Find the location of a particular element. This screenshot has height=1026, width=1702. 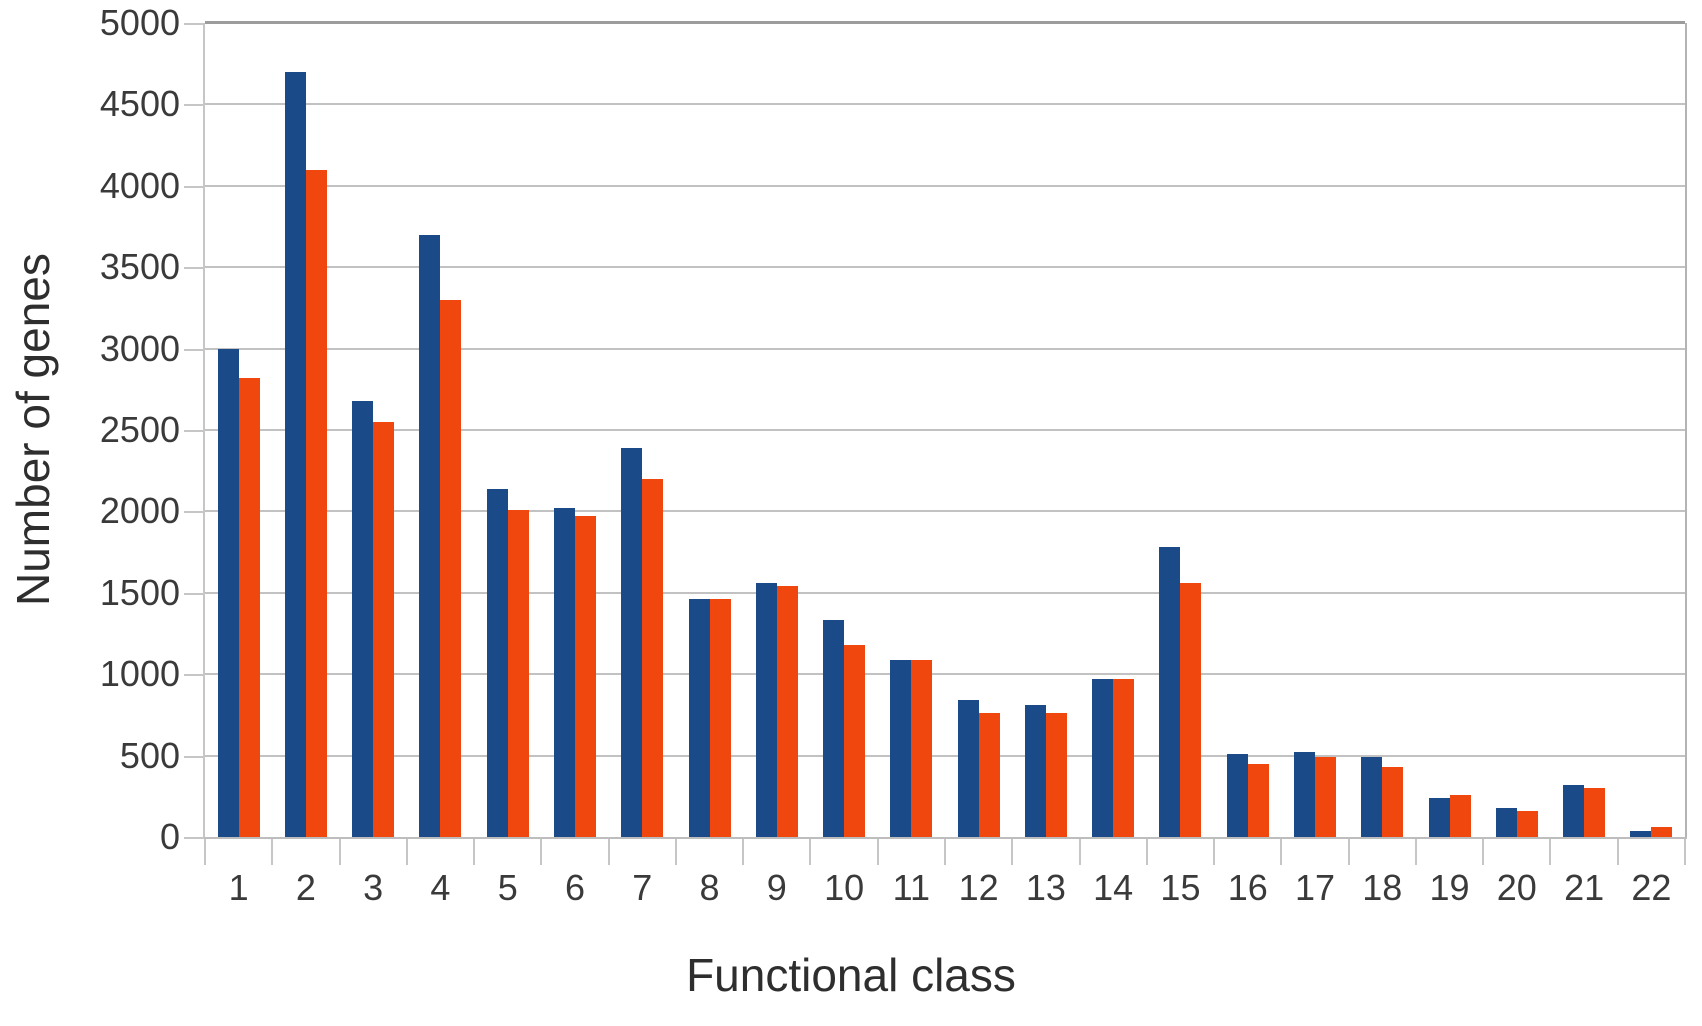

x-category-label-3: 3 is located at coordinates (373, 887).